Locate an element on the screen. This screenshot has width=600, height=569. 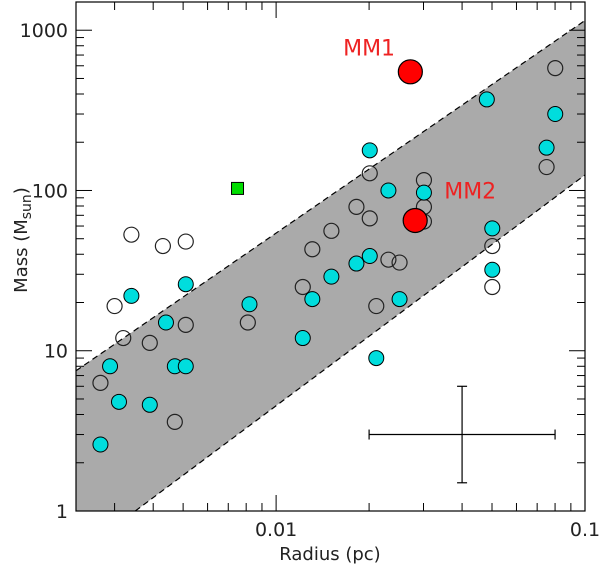
y-axis-title: Mass (Msun) is located at coordinates (23, 240).